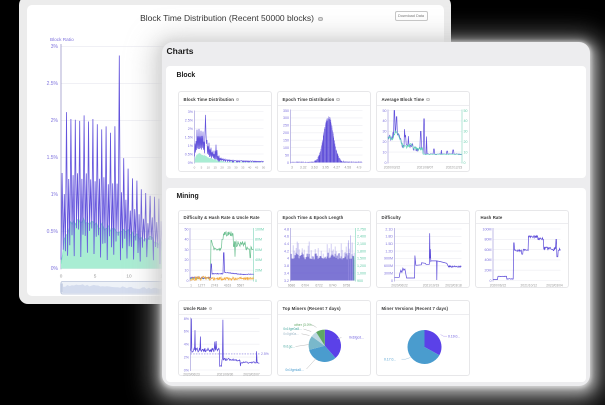 The height and width of the screenshot is (405, 605). I want to click on svg-text: 1%, so click(55, 195).